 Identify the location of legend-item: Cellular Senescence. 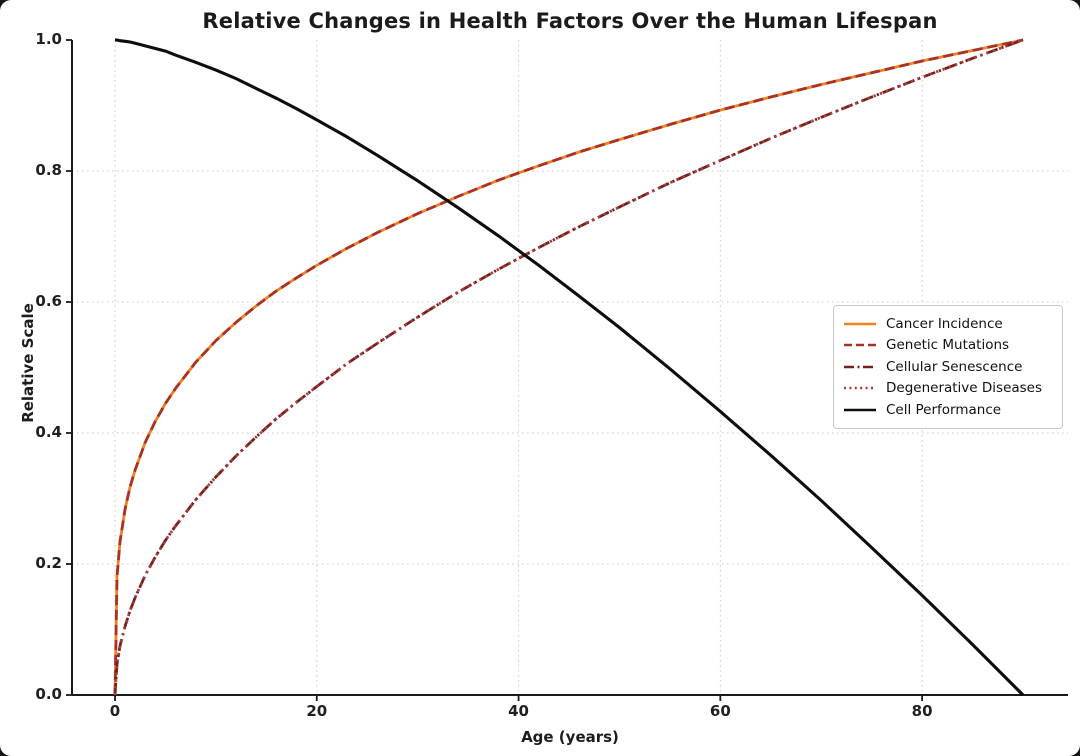
(947, 367).